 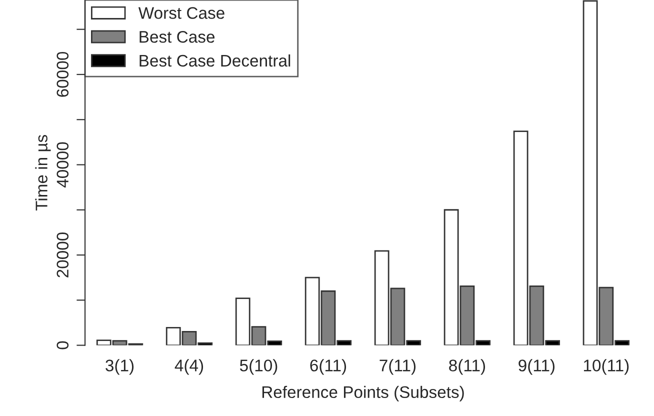 What do you see at coordinates (62, 345) in the screenshot?
I see `y-tick-label: 0` at bounding box center [62, 345].